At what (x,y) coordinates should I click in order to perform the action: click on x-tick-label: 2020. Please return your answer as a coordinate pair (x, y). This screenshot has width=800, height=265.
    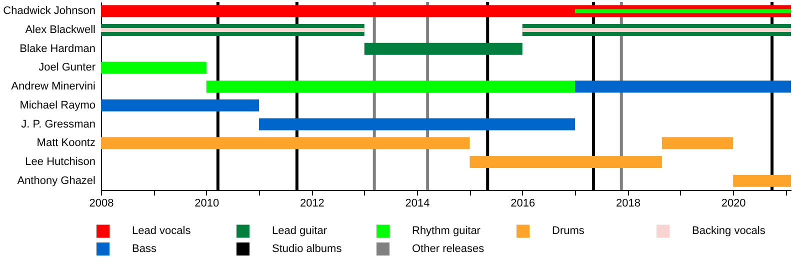
    Looking at the image, I should click on (733, 204).